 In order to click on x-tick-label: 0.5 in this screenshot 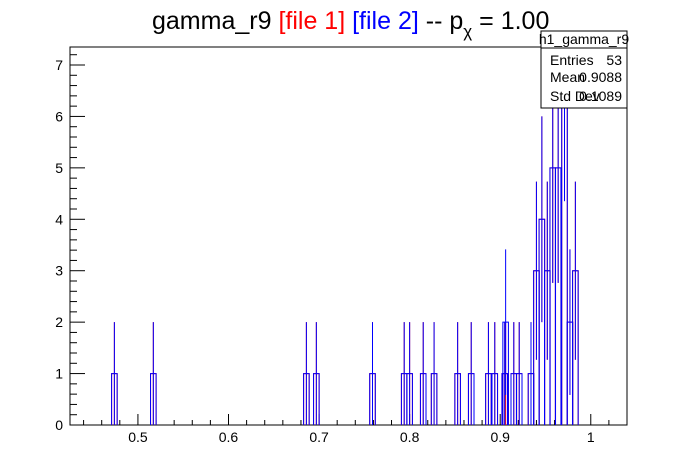, I will do `click(138, 437)`.